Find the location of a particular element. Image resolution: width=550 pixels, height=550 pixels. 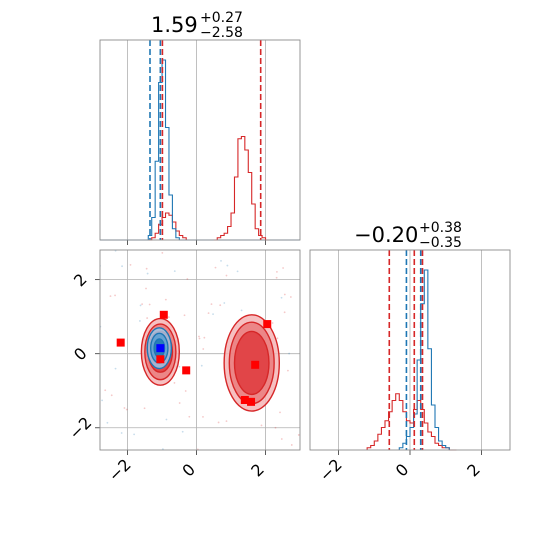

plot-background is located at coordinates (200, 140).